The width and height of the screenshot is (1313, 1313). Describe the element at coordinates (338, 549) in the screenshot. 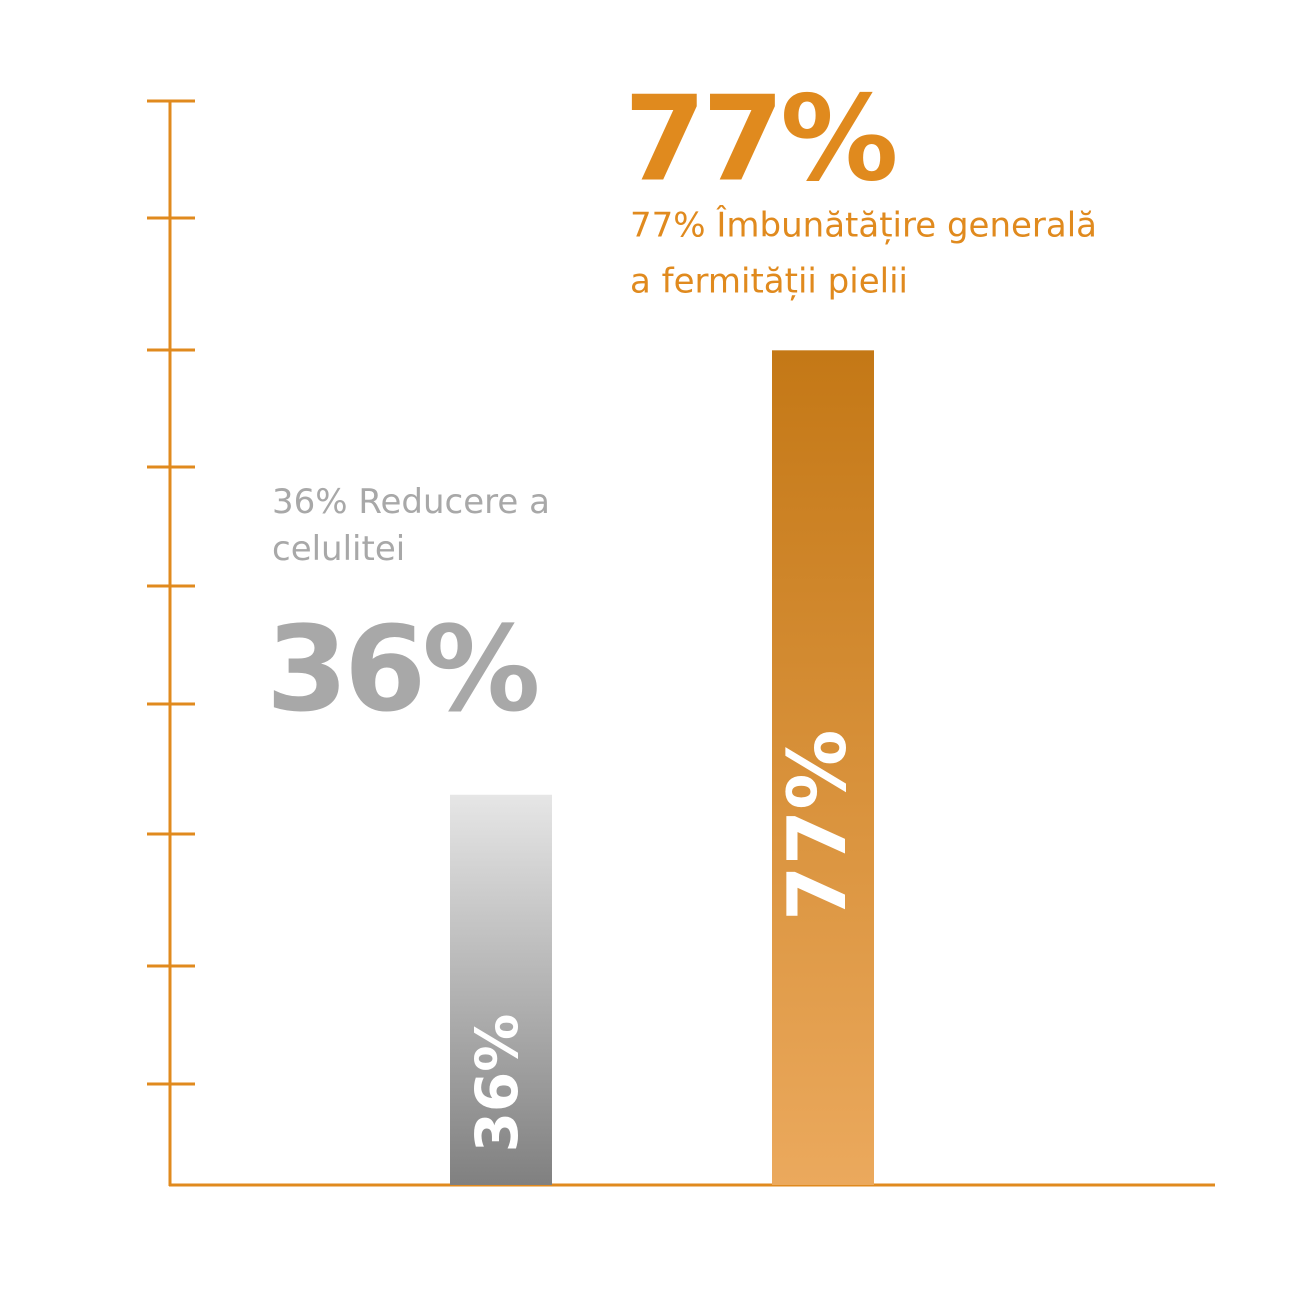

I see `bar-description: celulitei` at that location.